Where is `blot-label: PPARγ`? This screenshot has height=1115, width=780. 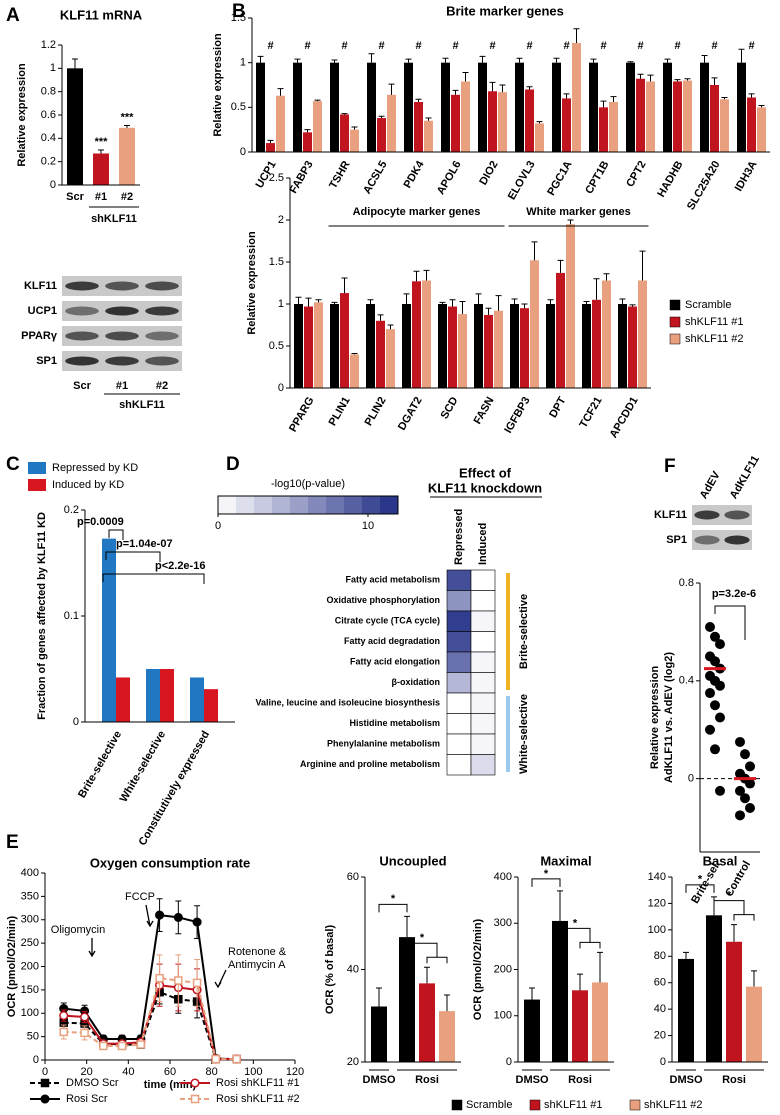 blot-label: PPARγ is located at coordinates (39, 336).